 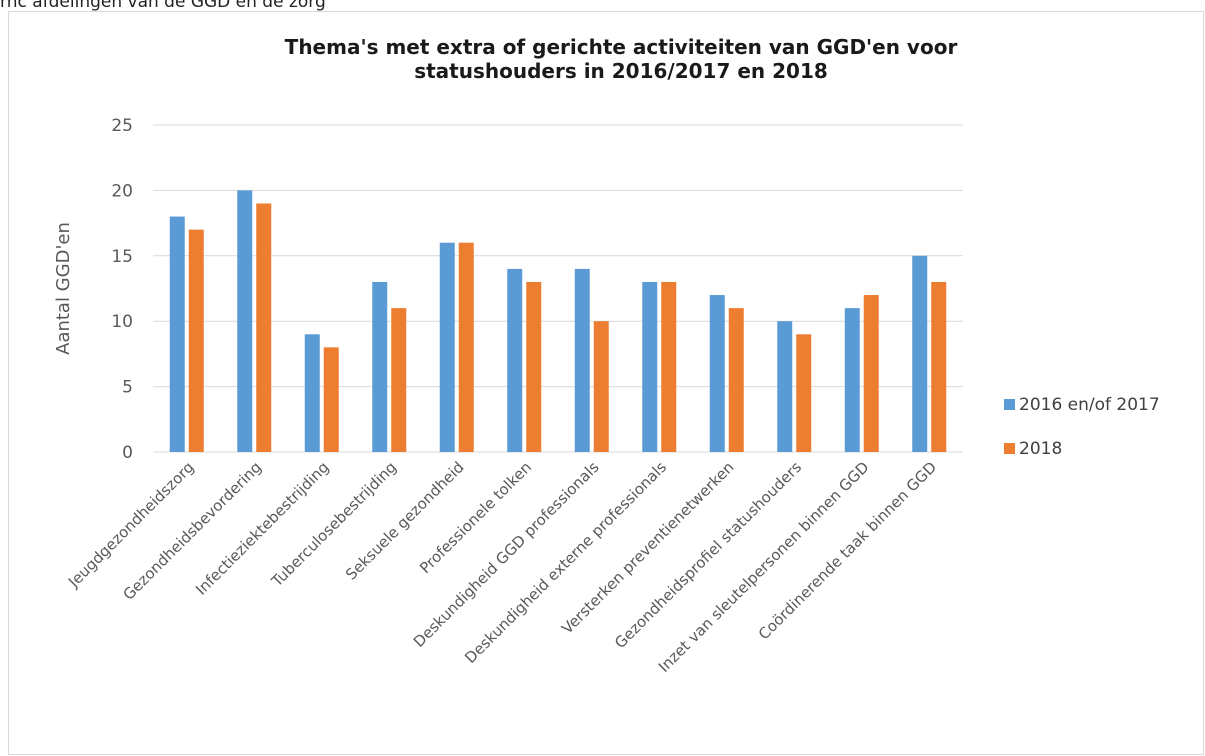 I want to click on y-axis-ticks: 0 5 10 15 20 25, so click(x=122, y=289).